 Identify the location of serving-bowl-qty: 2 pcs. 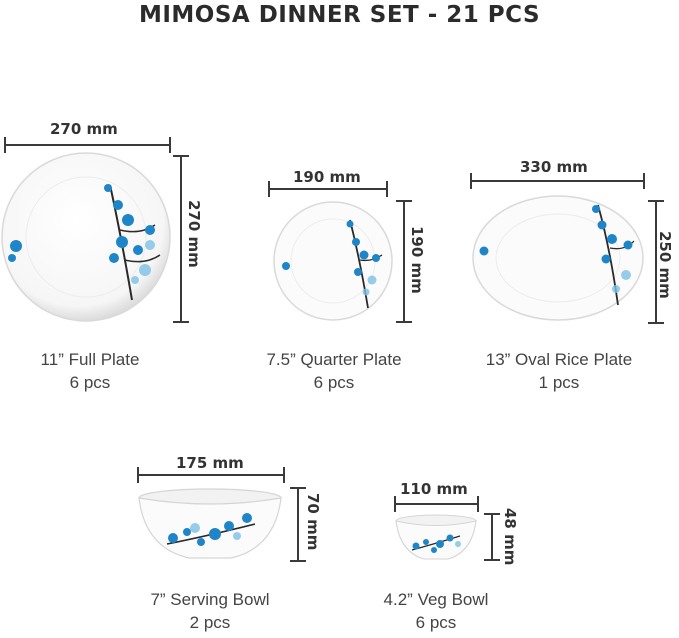
(210, 622).